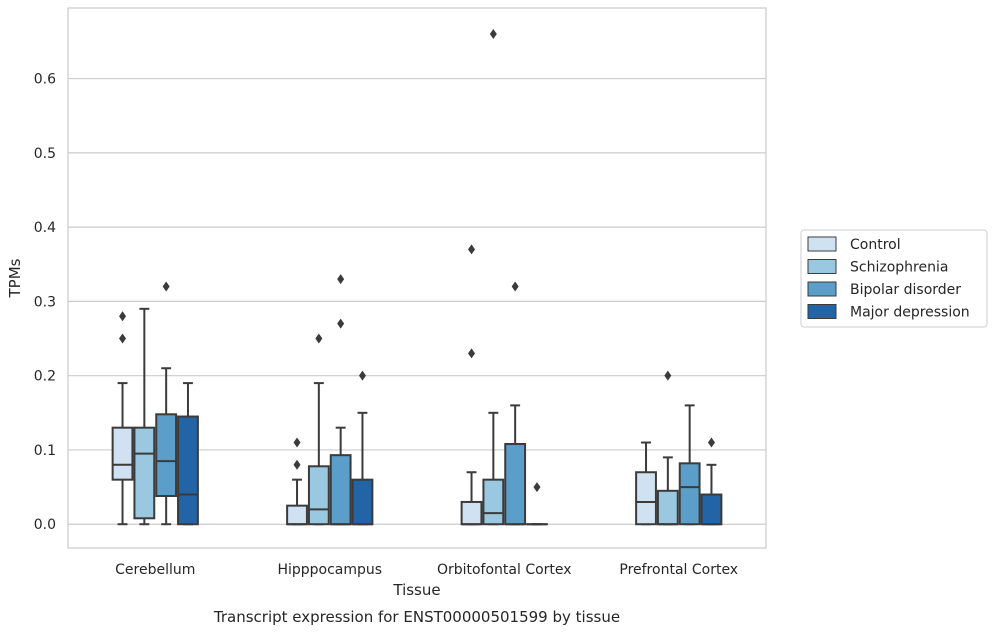 Image resolution: width=997 pixels, height=634 pixels. I want to click on x-tick-label: Prefrontal Cortex, so click(678, 570).